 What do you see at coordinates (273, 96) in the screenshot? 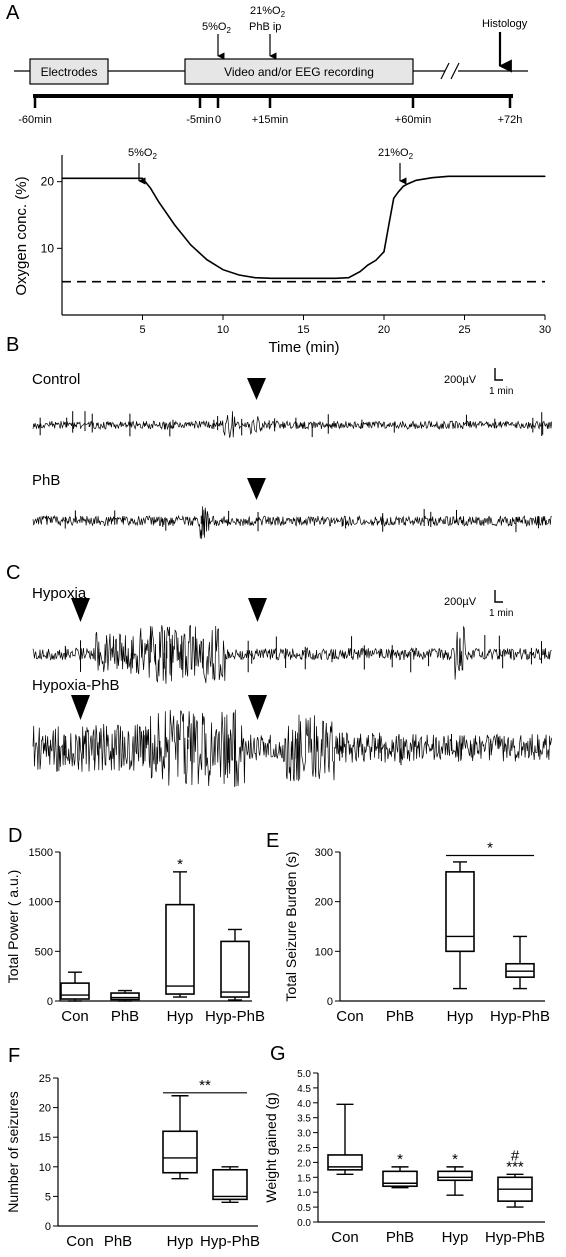
I see `time-bar` at bounding box center [273, 96].